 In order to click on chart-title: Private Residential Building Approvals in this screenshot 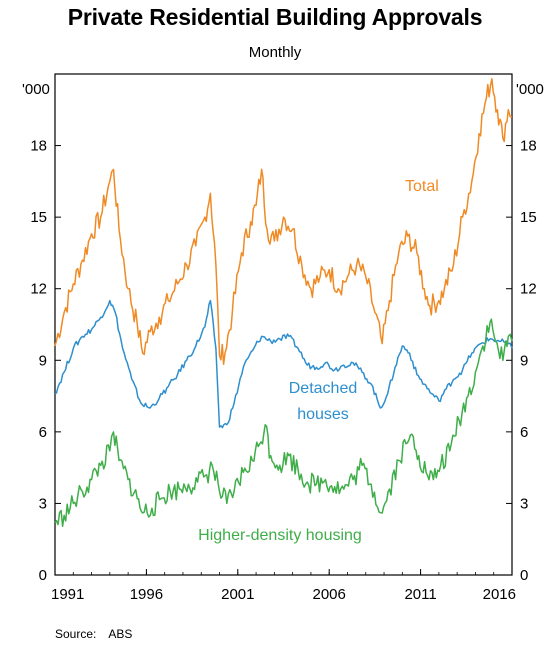, I will do `click(275, 17)`.